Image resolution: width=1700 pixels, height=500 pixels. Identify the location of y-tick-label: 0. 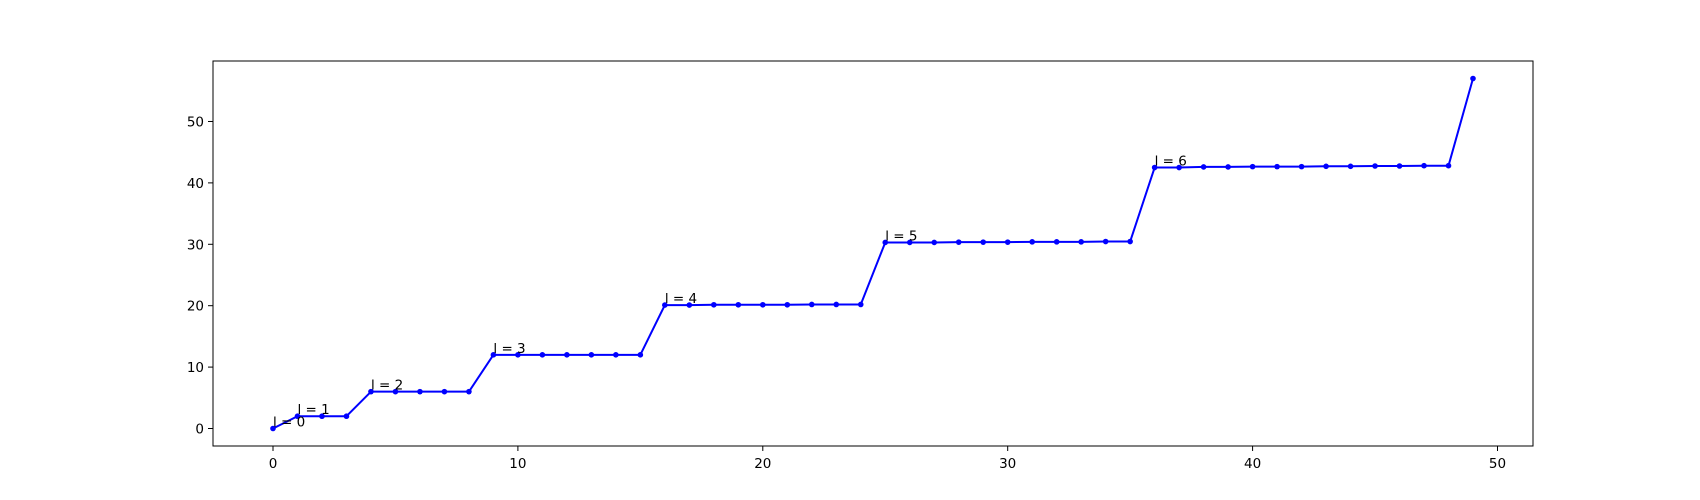
(199, 430).